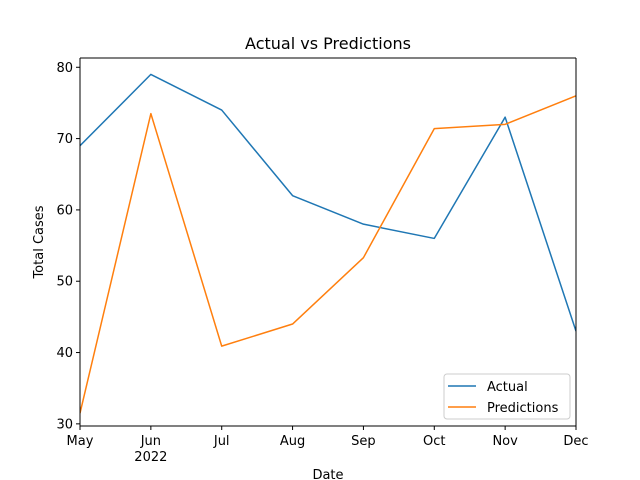 This screenshot has width=640, height=480. I want to click on y-tick-label: 70, so click(64, 139).